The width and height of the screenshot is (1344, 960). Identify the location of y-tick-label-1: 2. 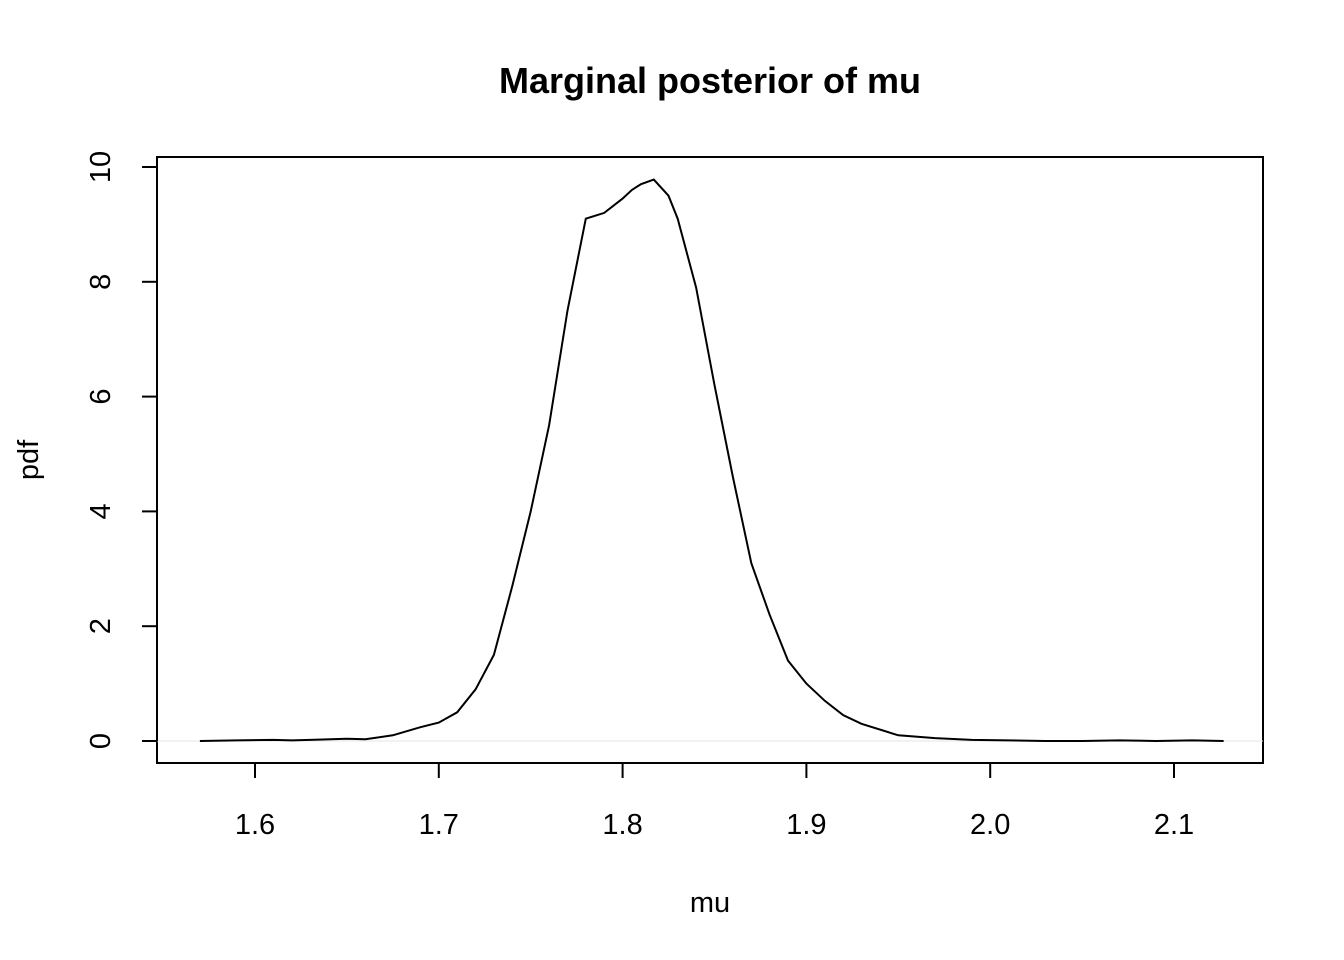
(101, 626).